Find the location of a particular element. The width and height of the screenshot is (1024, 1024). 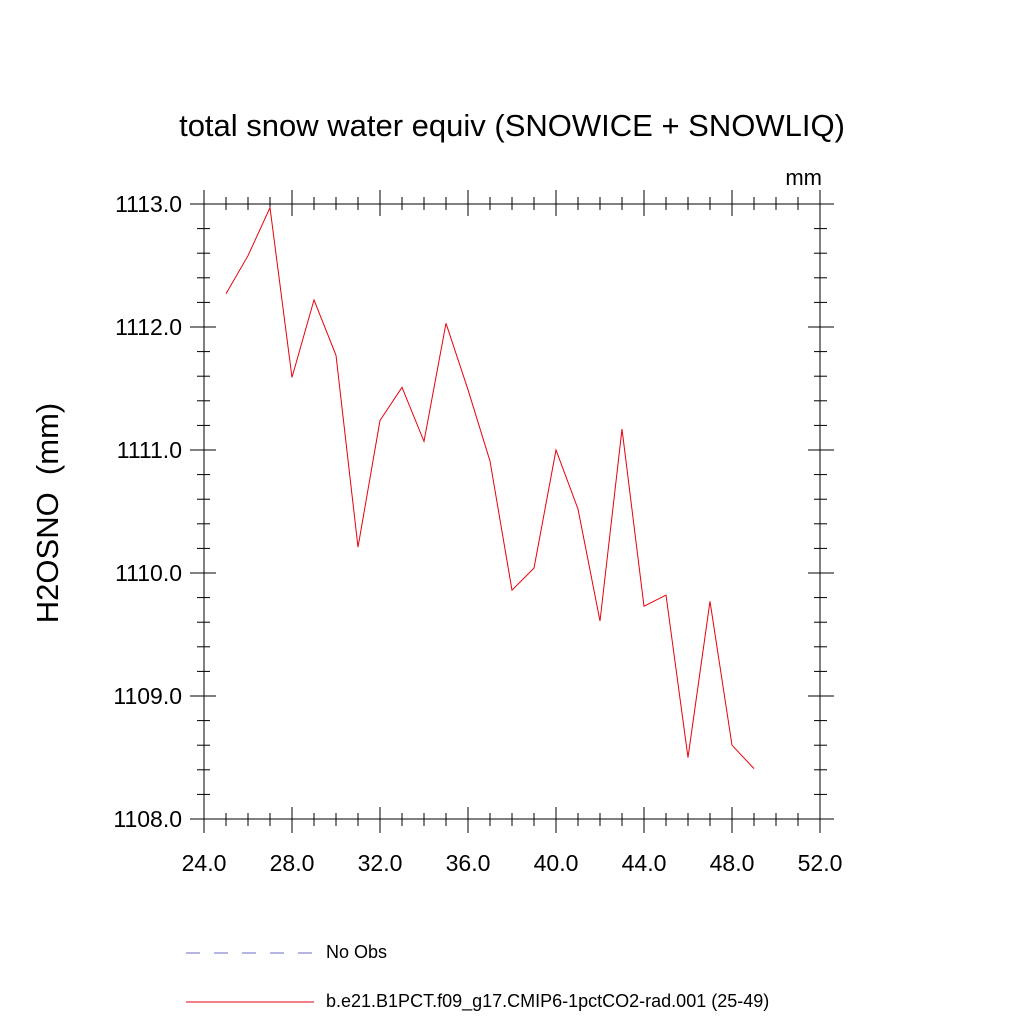

y-tick-label: 1110.0 is located at coordinates (148, 573).